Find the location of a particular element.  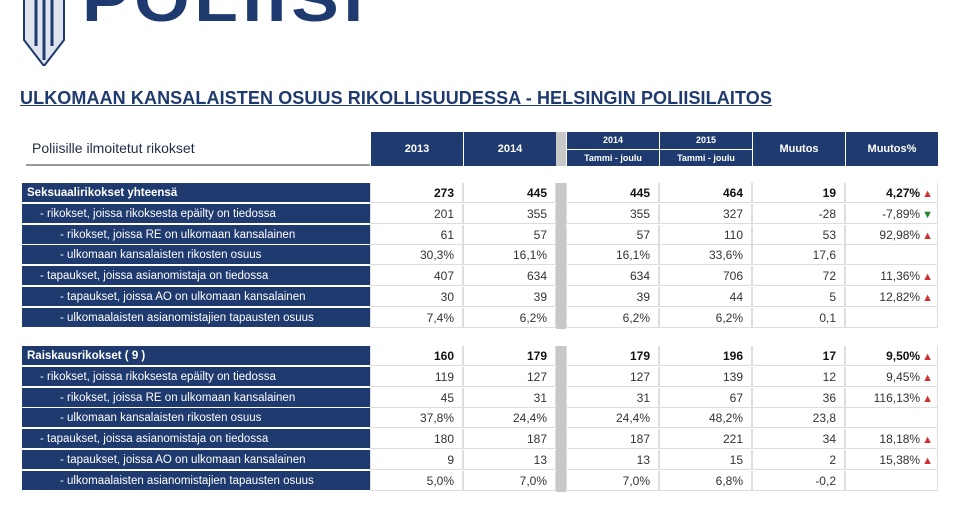

value-text: 9,50% is located at coordinates (903, 356).